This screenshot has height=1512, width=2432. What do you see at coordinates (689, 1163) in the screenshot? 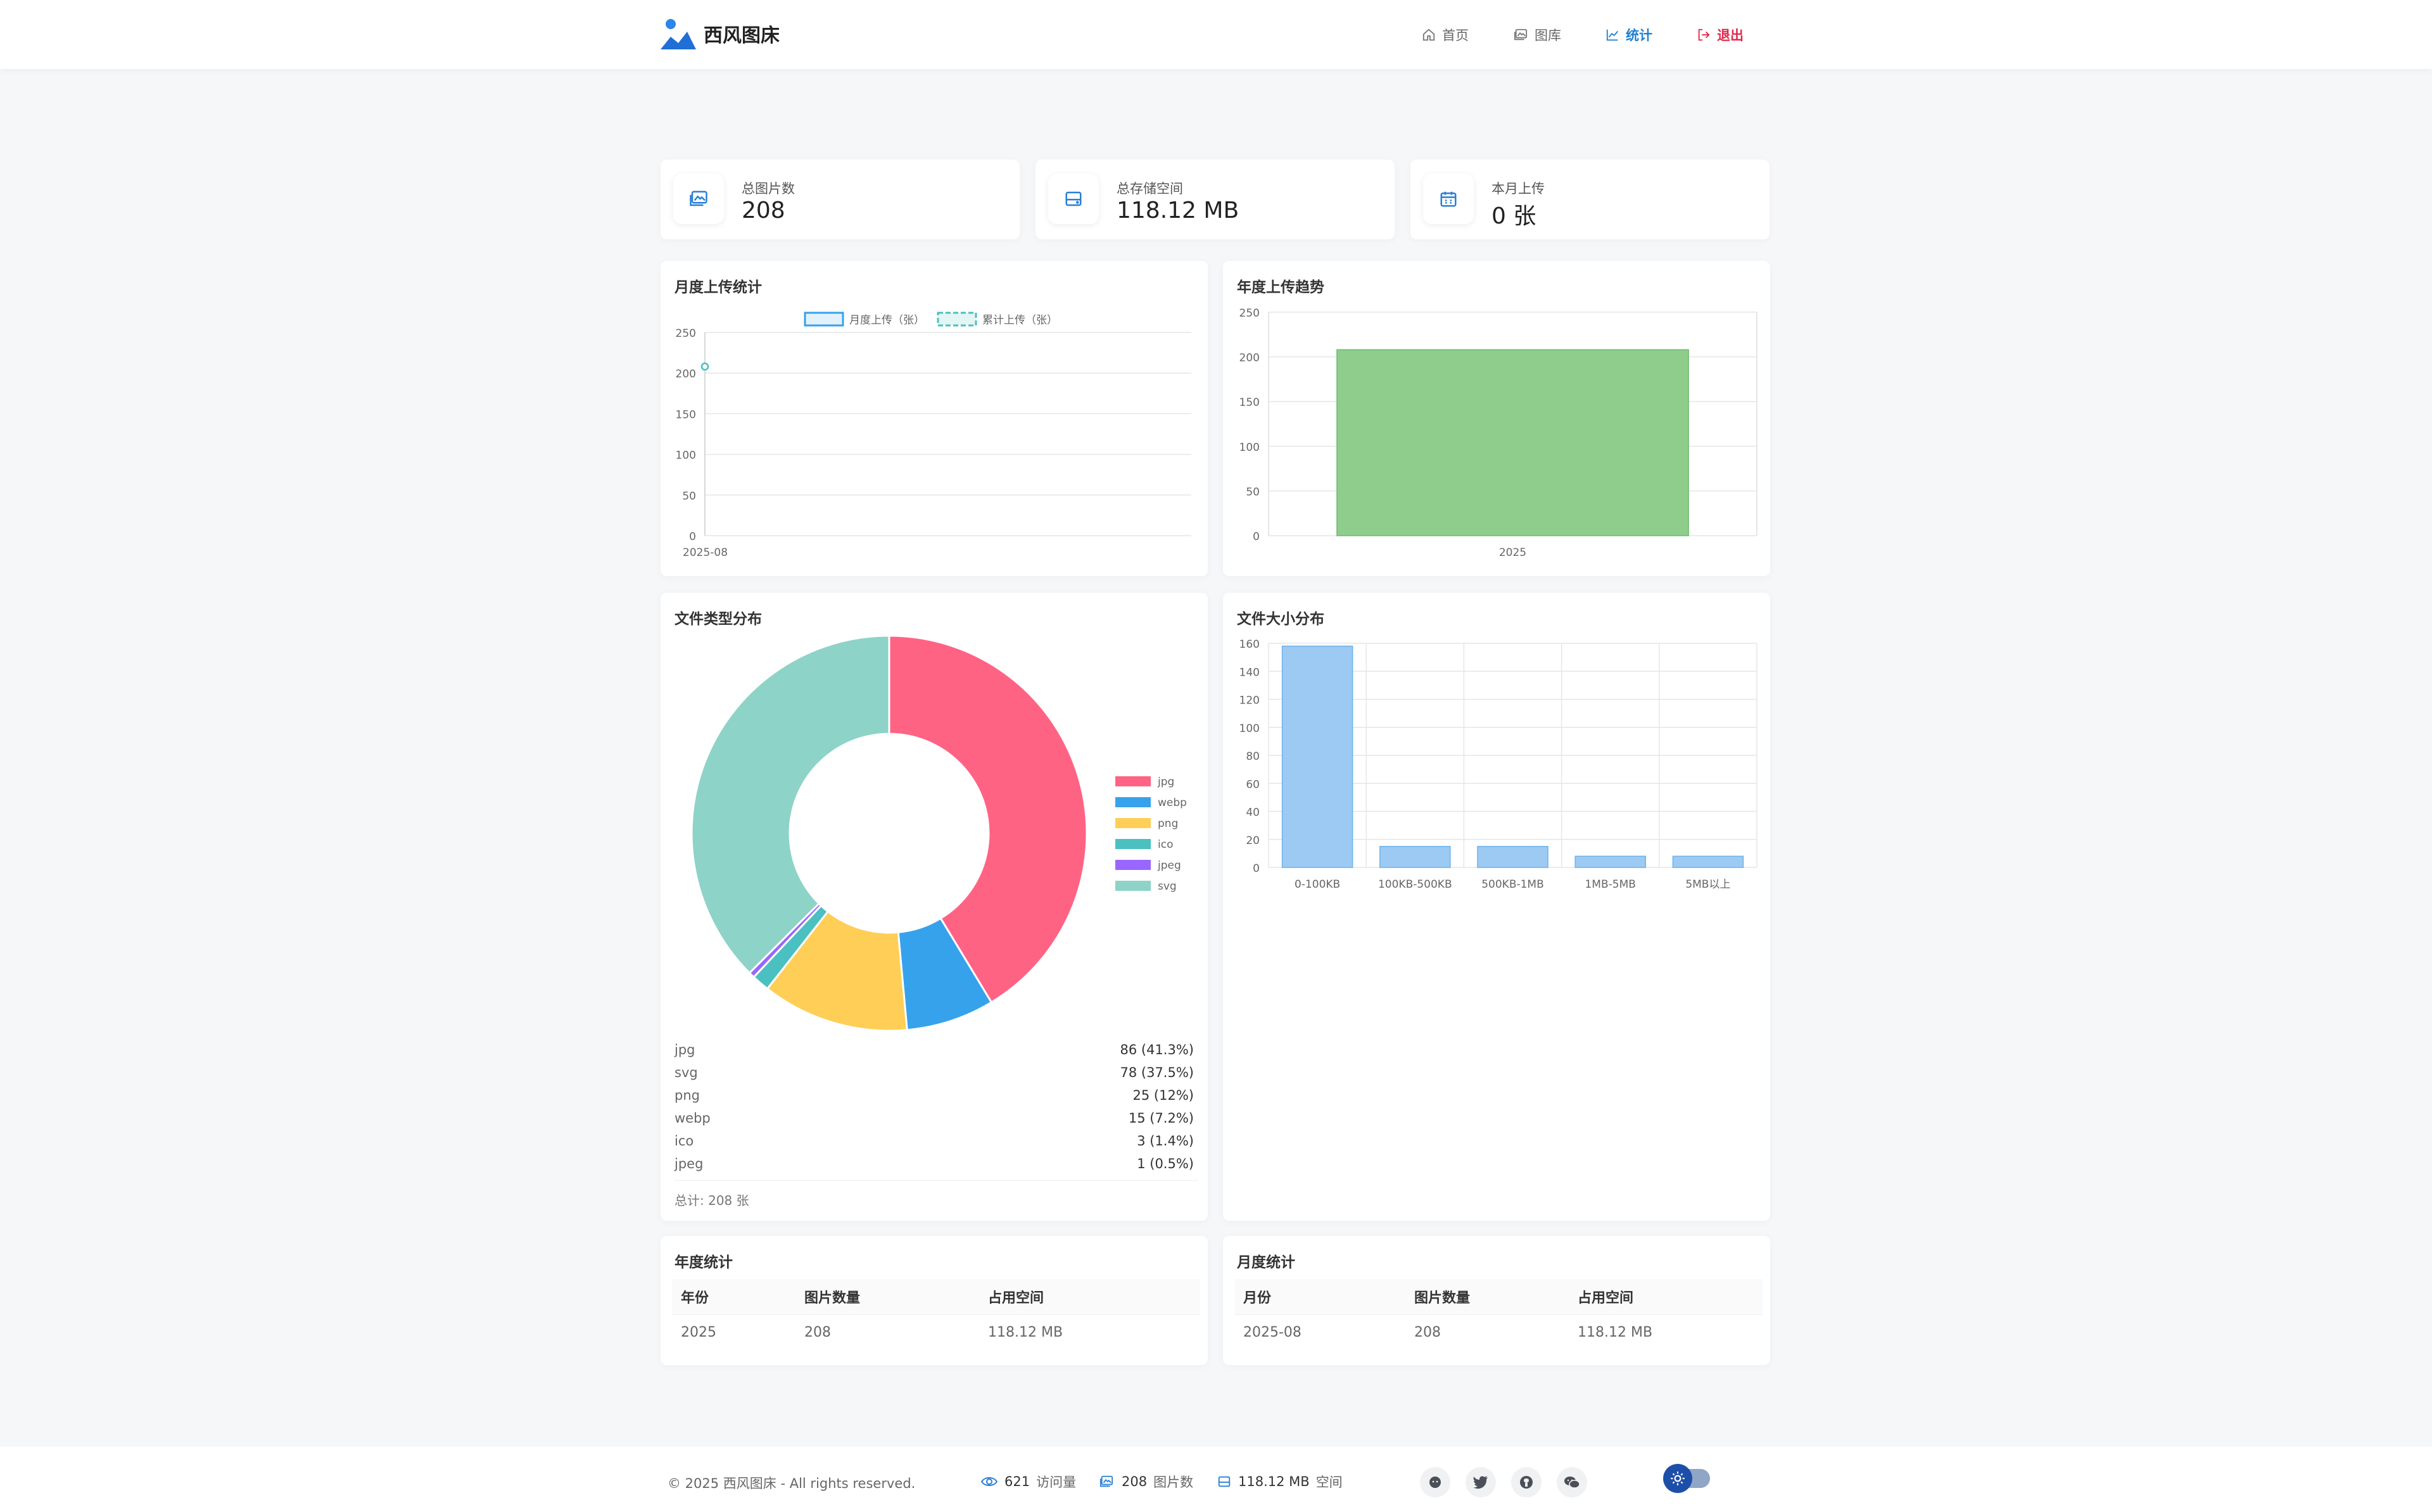
I see `type-name: jpeg` at bounding box center [689, 1163].